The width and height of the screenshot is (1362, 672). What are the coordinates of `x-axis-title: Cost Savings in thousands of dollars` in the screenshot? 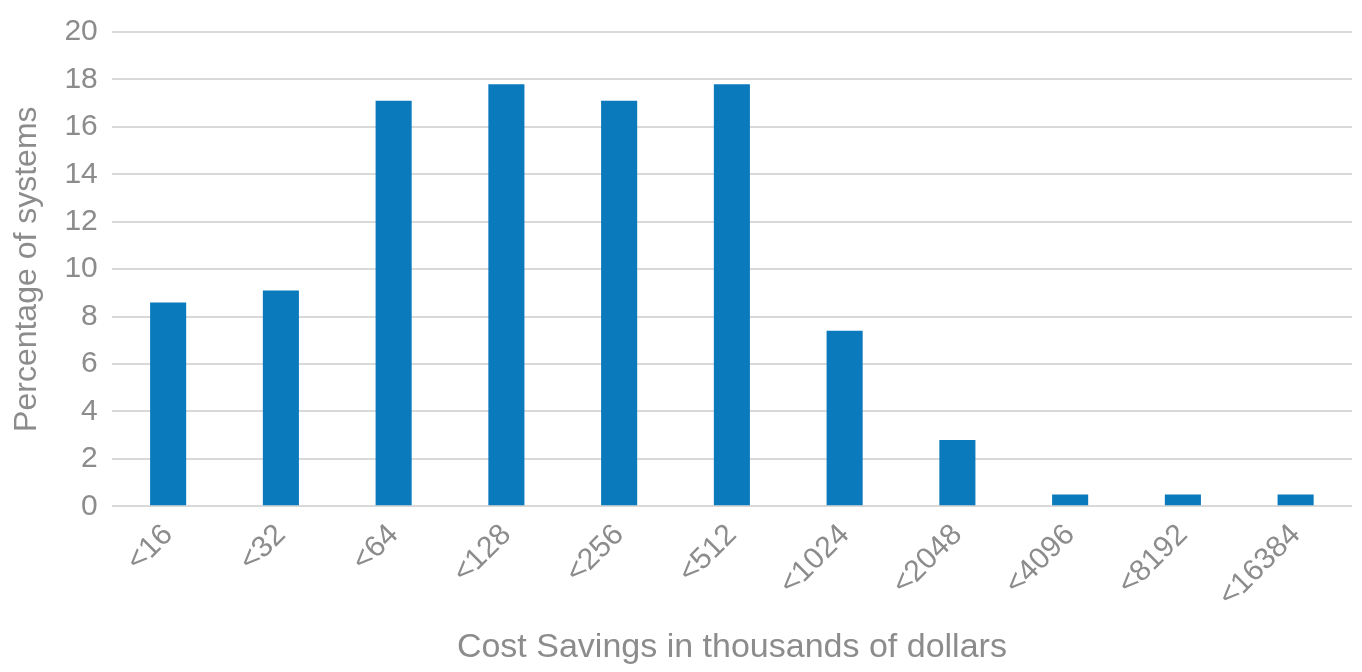 It's located at (731, 644).